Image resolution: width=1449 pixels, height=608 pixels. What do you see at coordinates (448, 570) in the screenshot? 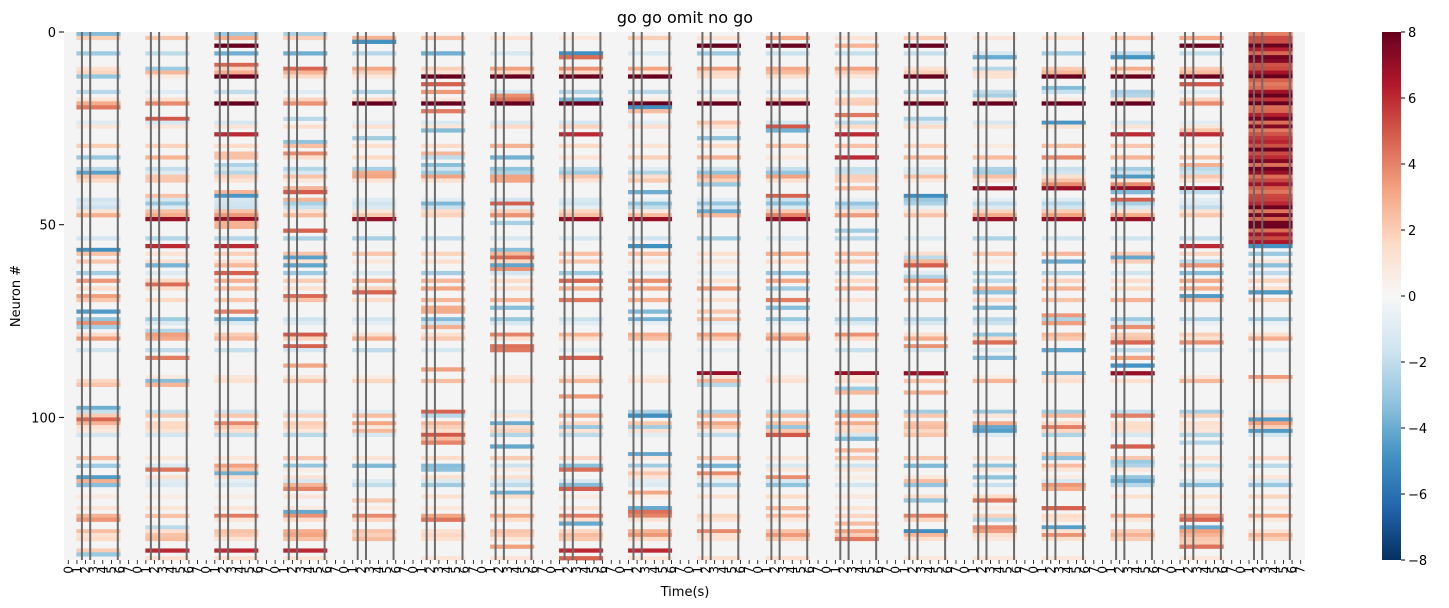
I see `x-tick-label: 4` at bounding box center [448, 570].